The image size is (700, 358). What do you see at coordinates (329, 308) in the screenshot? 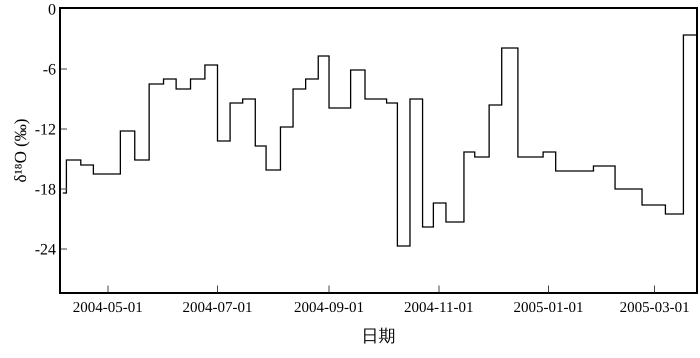
I see `x-tick-label: 2004-09-01` at bounding box center [329, 308].